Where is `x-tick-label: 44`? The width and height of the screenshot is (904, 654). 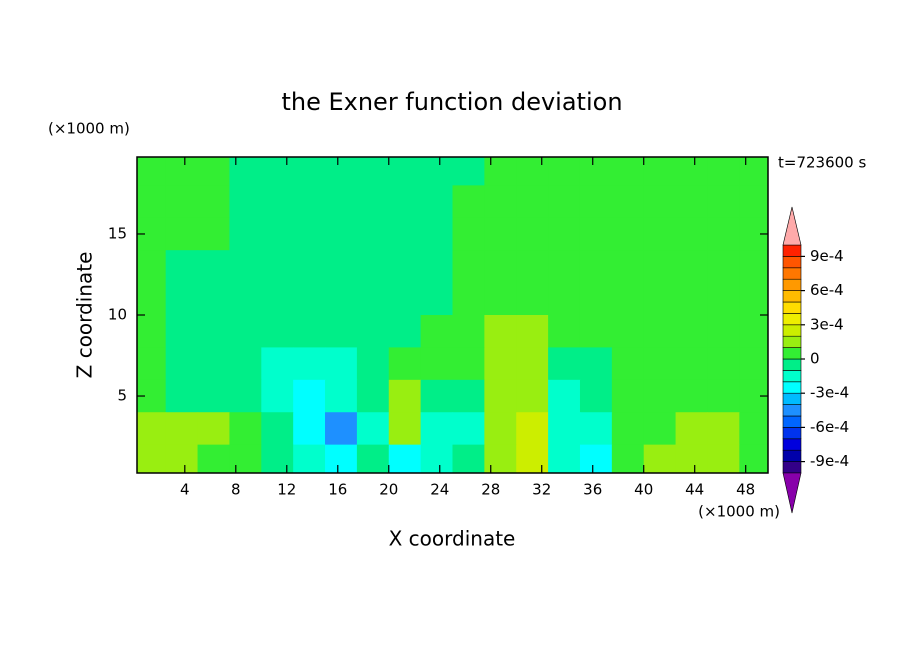
x-tick-label: 44 is located at coordinates (694, 490).